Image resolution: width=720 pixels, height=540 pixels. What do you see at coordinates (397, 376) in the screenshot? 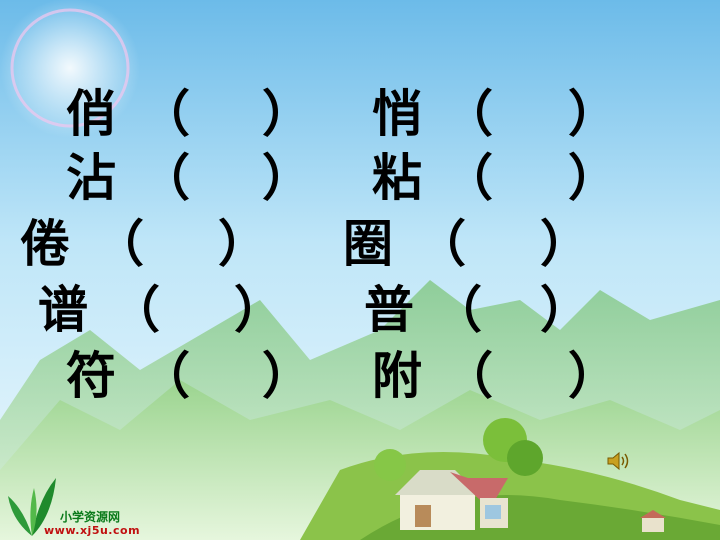
I see `character-right: 附` at bounding box center [397, 376].